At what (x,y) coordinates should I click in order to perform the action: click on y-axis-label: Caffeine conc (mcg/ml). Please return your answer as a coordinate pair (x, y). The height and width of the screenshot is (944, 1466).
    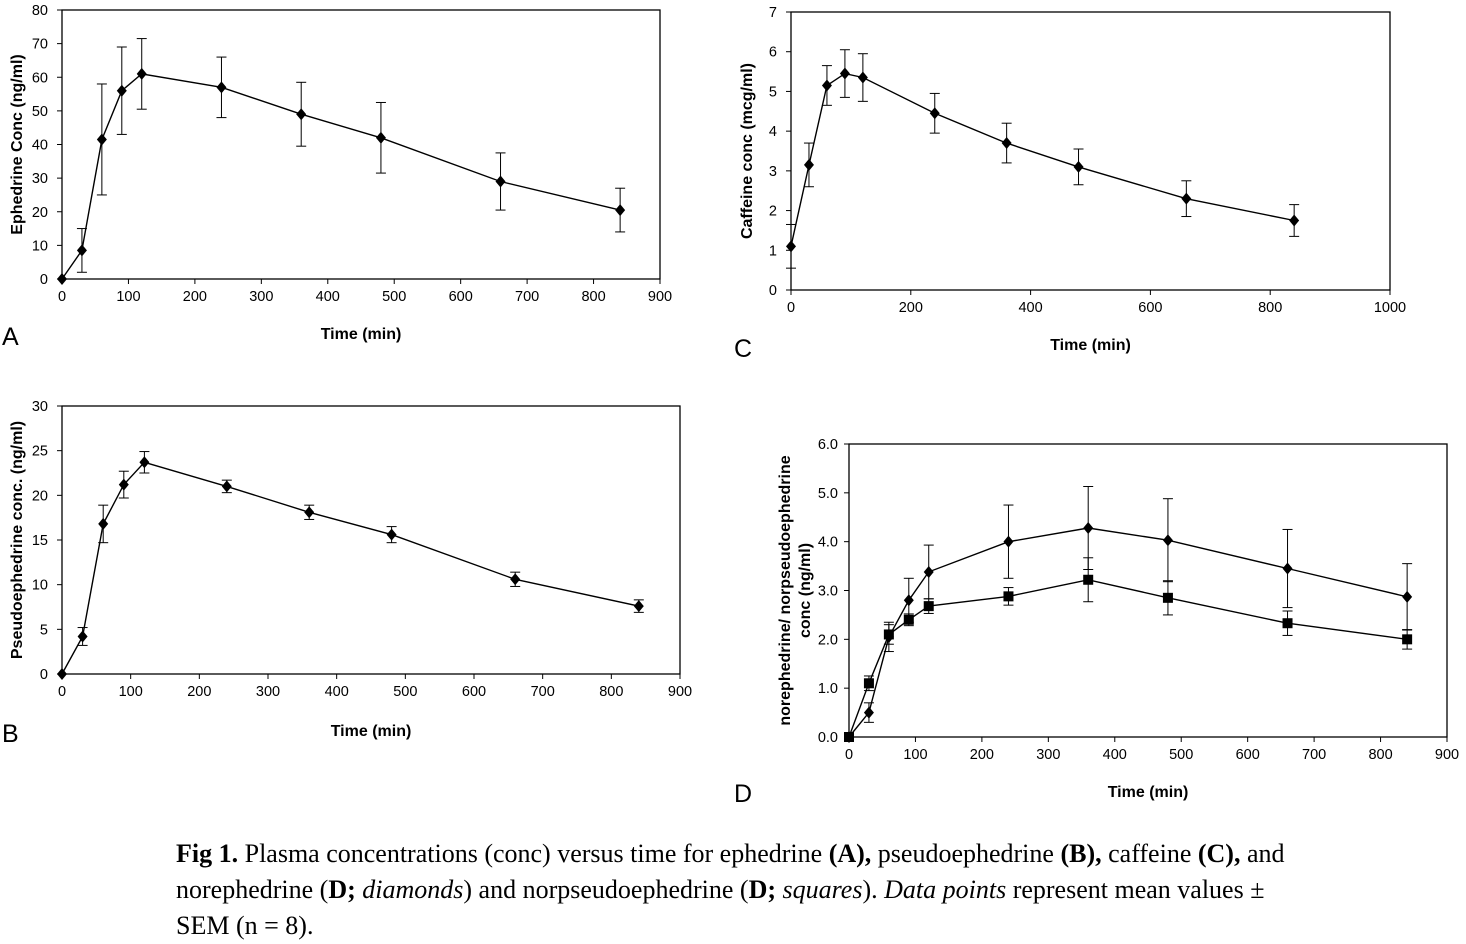
    Looking at the image, I should click on (747, 151).